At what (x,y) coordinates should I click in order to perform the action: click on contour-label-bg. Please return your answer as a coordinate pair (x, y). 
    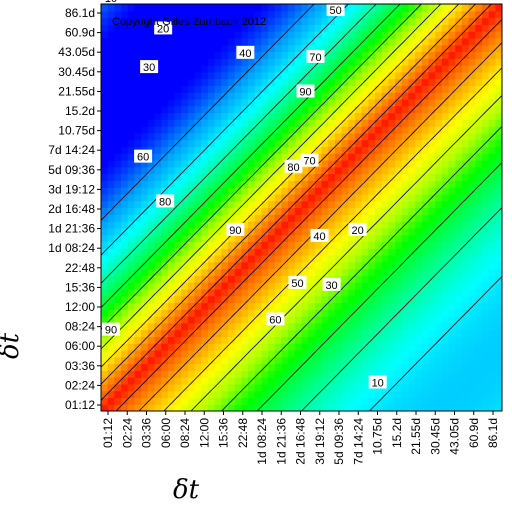
    Looking at the image, I should click on (275, 319).